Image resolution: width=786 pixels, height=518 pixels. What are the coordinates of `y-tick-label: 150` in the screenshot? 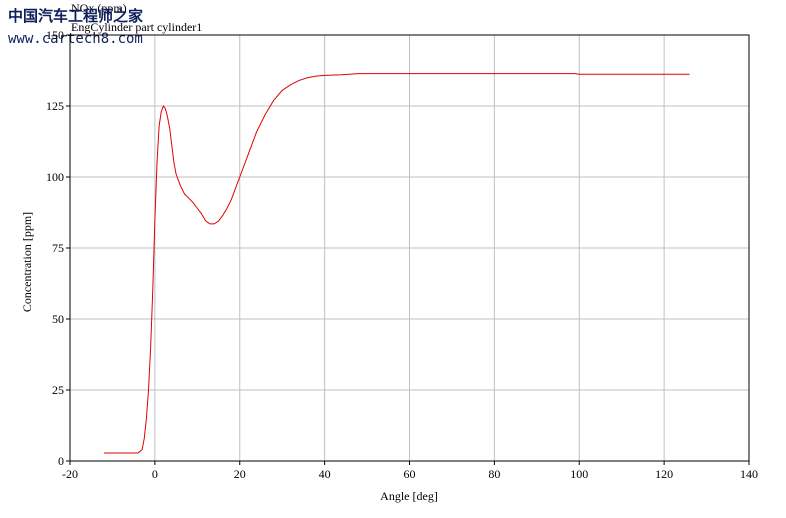 It's located at (55, 35).